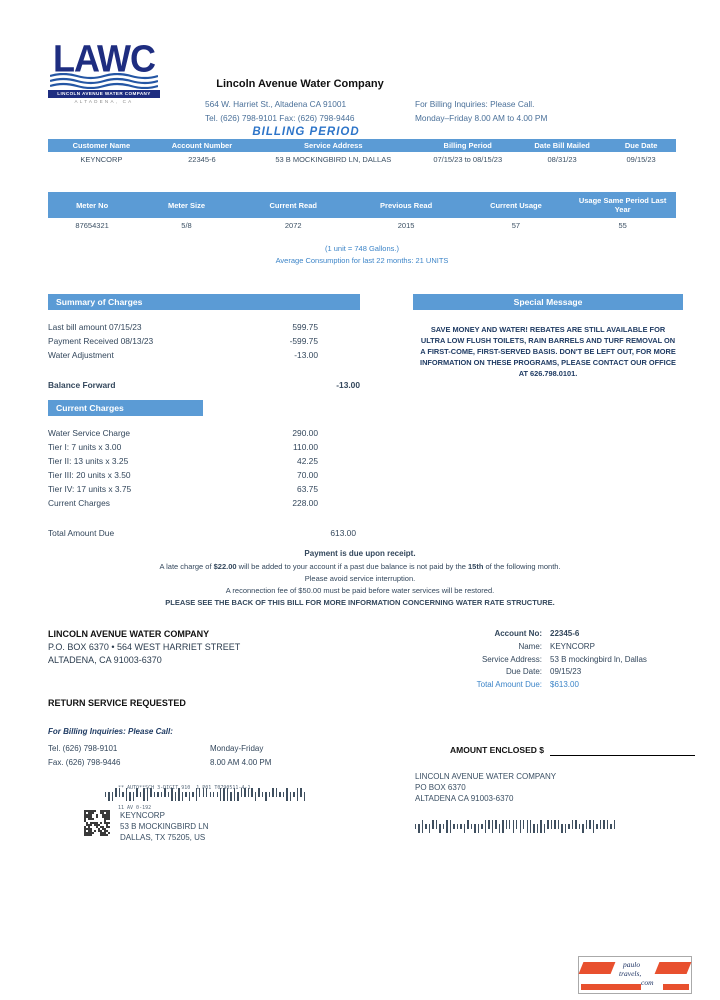 The image size is (720, 1000). What do you see at coordinates (95, 327) in the screenshot?
I see `last-bill-label: Last bill amount 07/15/23` at bounding box center [95, 327].